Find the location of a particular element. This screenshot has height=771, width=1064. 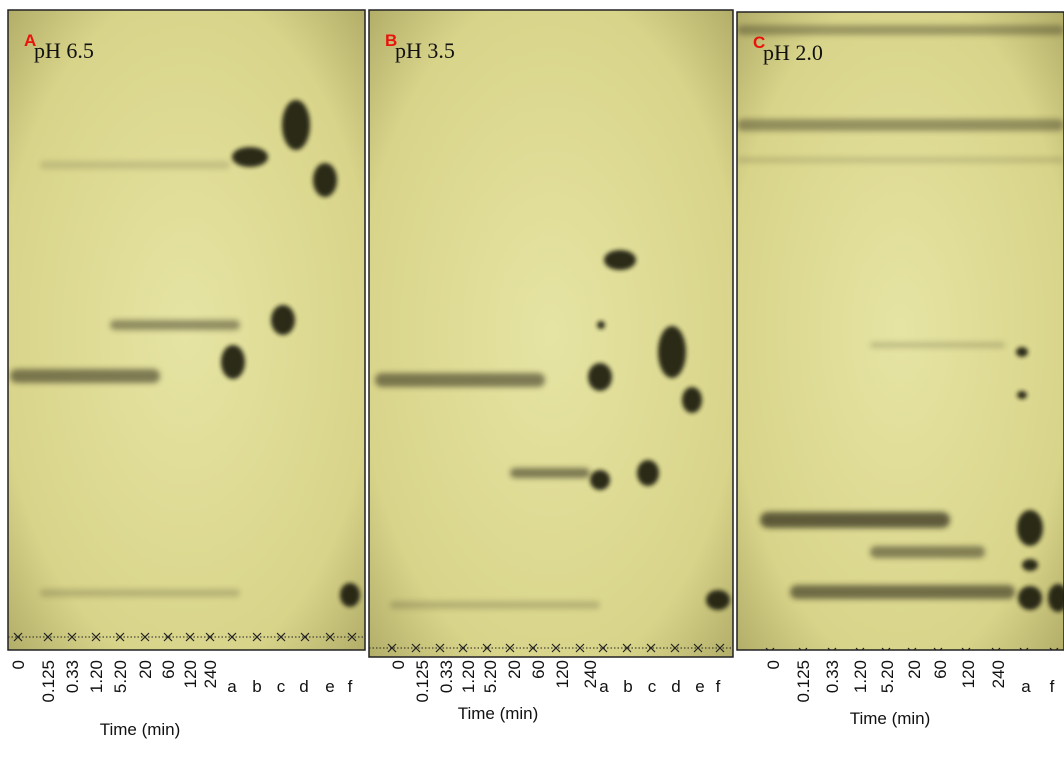

lane-letter: c is located at coordinates (281, 686).